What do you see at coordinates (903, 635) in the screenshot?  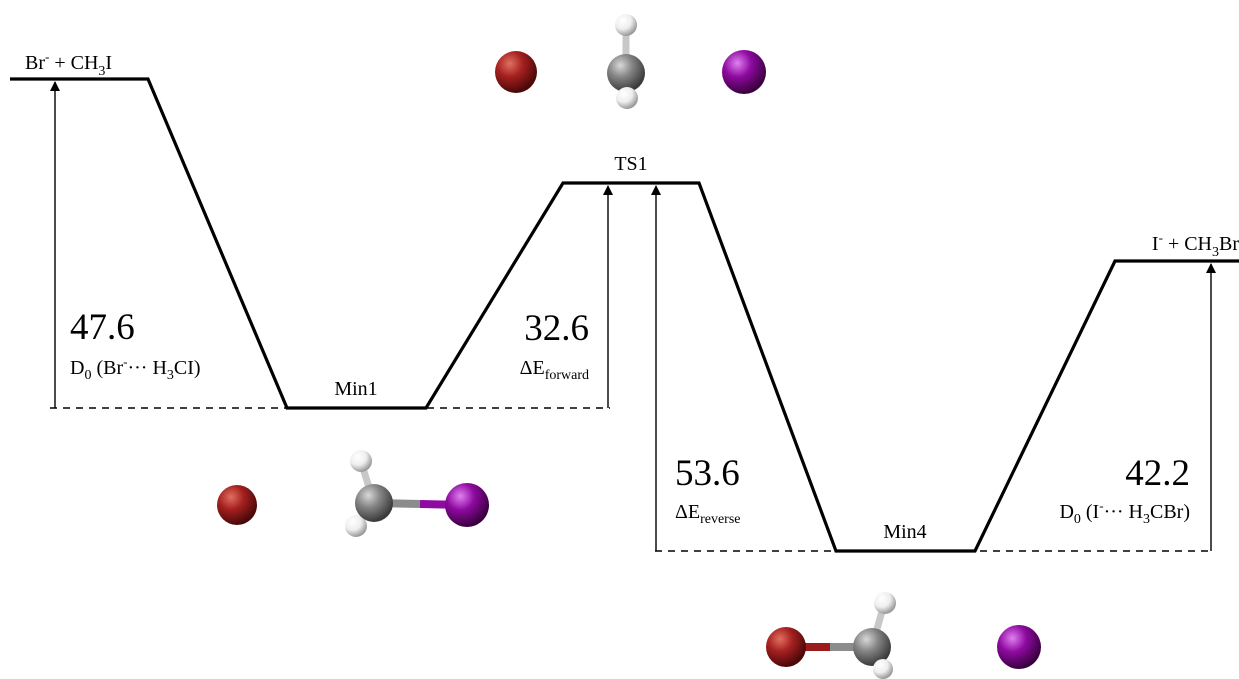 I see `min4-molecule` at bounding box center [903, 635].